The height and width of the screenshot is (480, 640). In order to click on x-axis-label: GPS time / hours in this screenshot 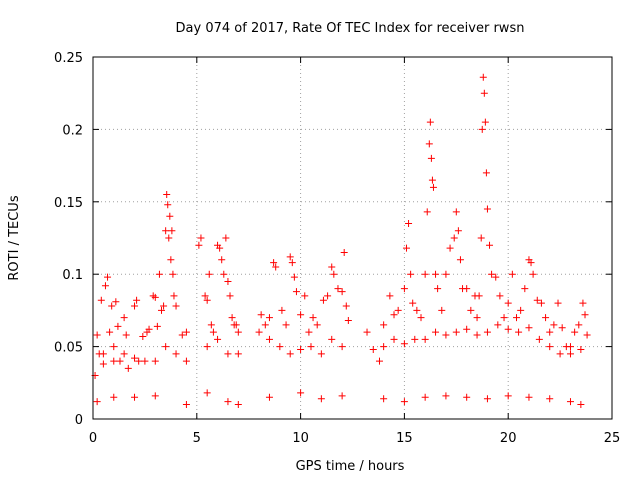, I will do `click(350, 466)`.